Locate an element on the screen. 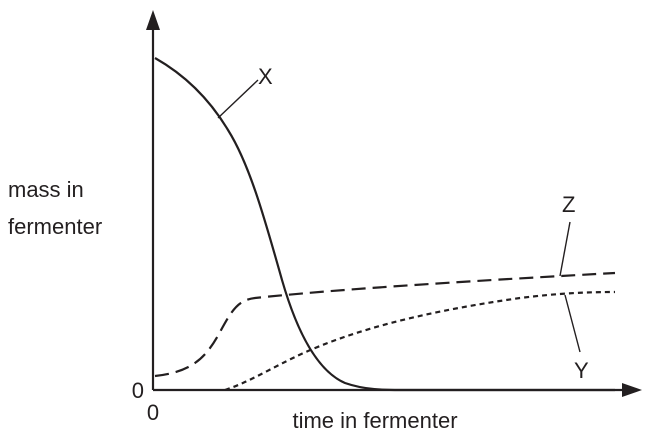  y-arrow is located at coordinates (153, 20).